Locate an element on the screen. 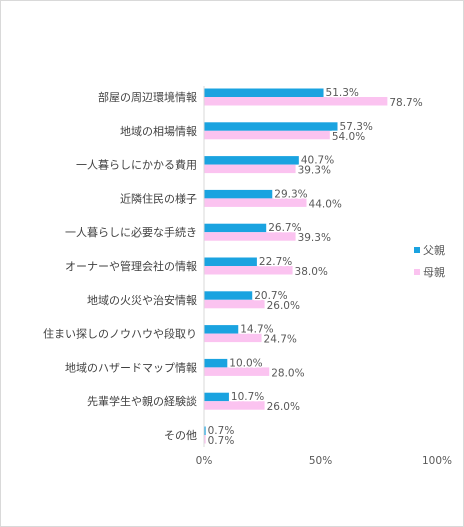 The height and width of the screenshot is (527, 464). x-tick-label: 50% is located at coordinates (320, 461).